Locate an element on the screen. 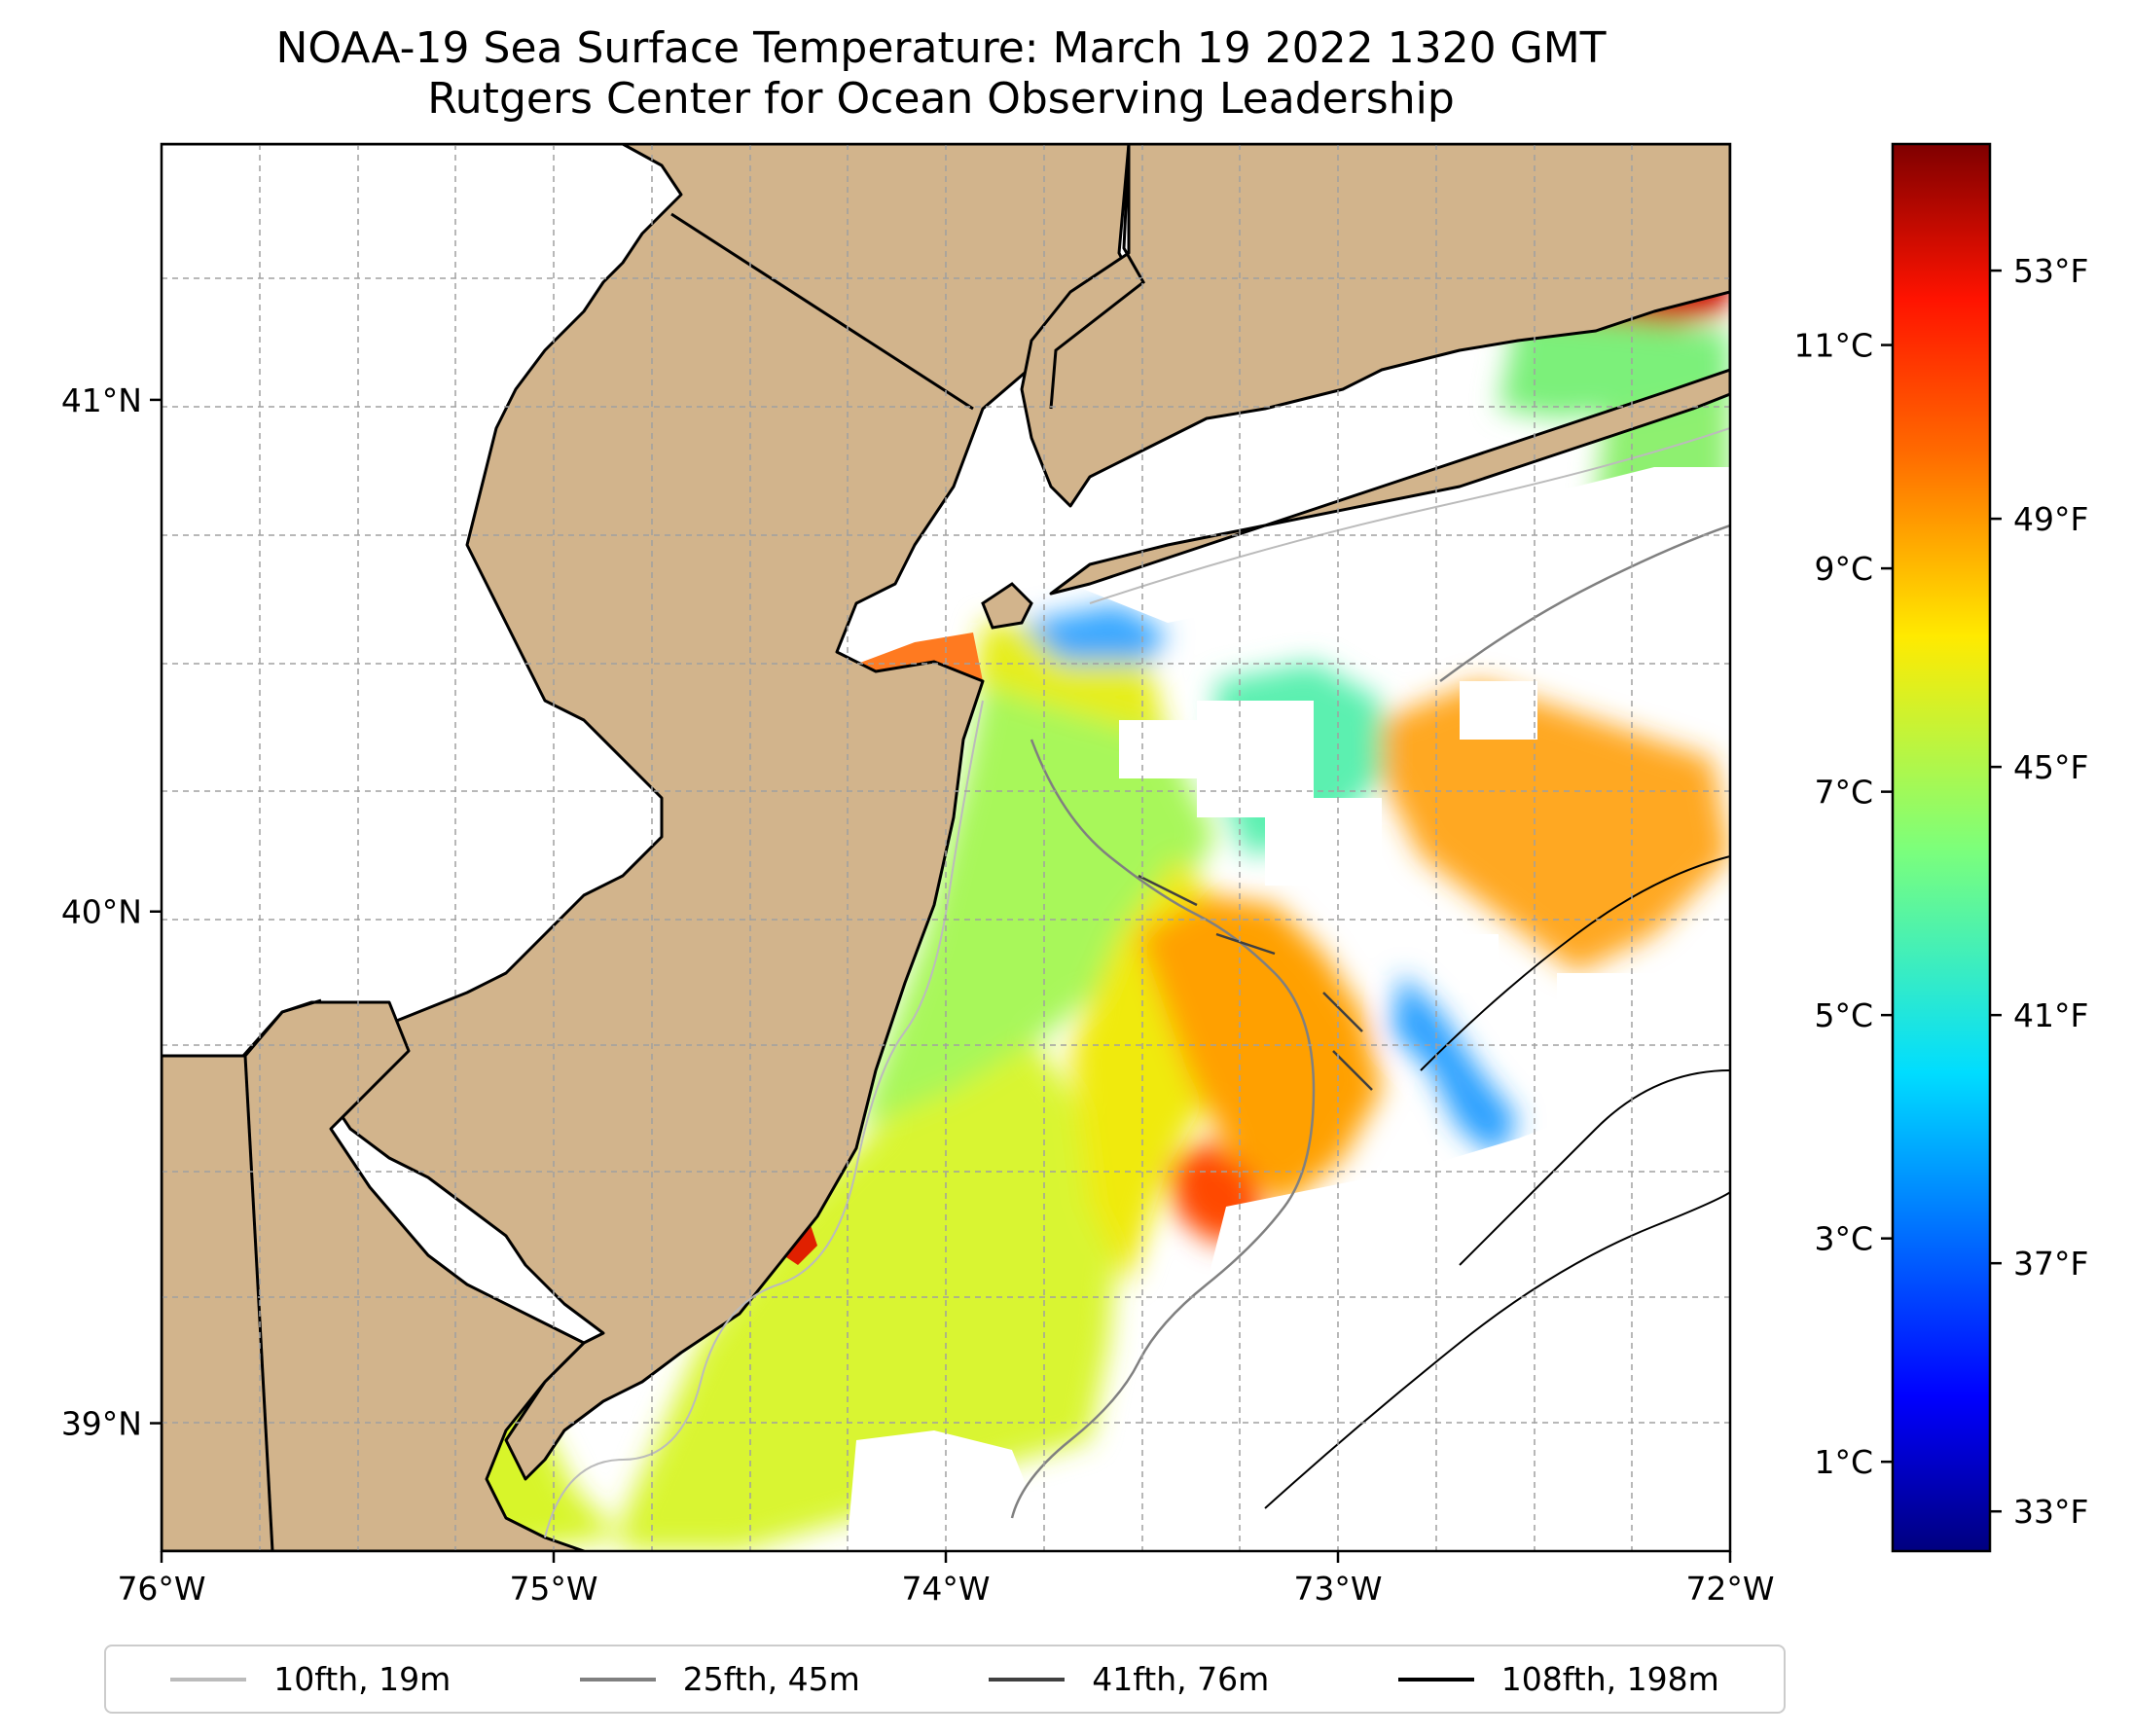 The width and height of the screenshot is (2132, 1736). legend-item-108fth: 108fth, 198m is located at coordinates (1558, 1679).